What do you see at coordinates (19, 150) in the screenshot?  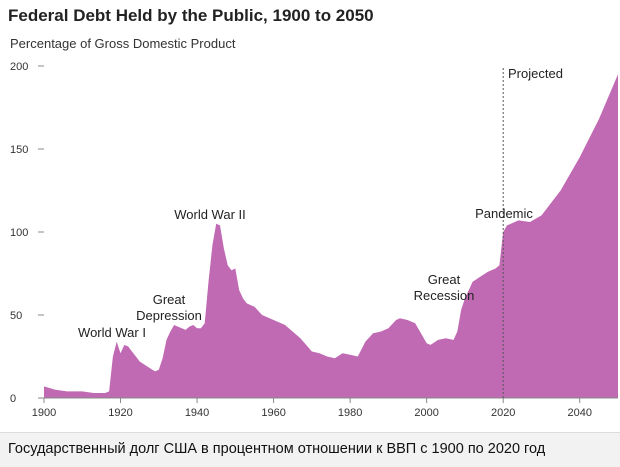 I see `y-tick-label: 150` at bounding box center [19, 150].